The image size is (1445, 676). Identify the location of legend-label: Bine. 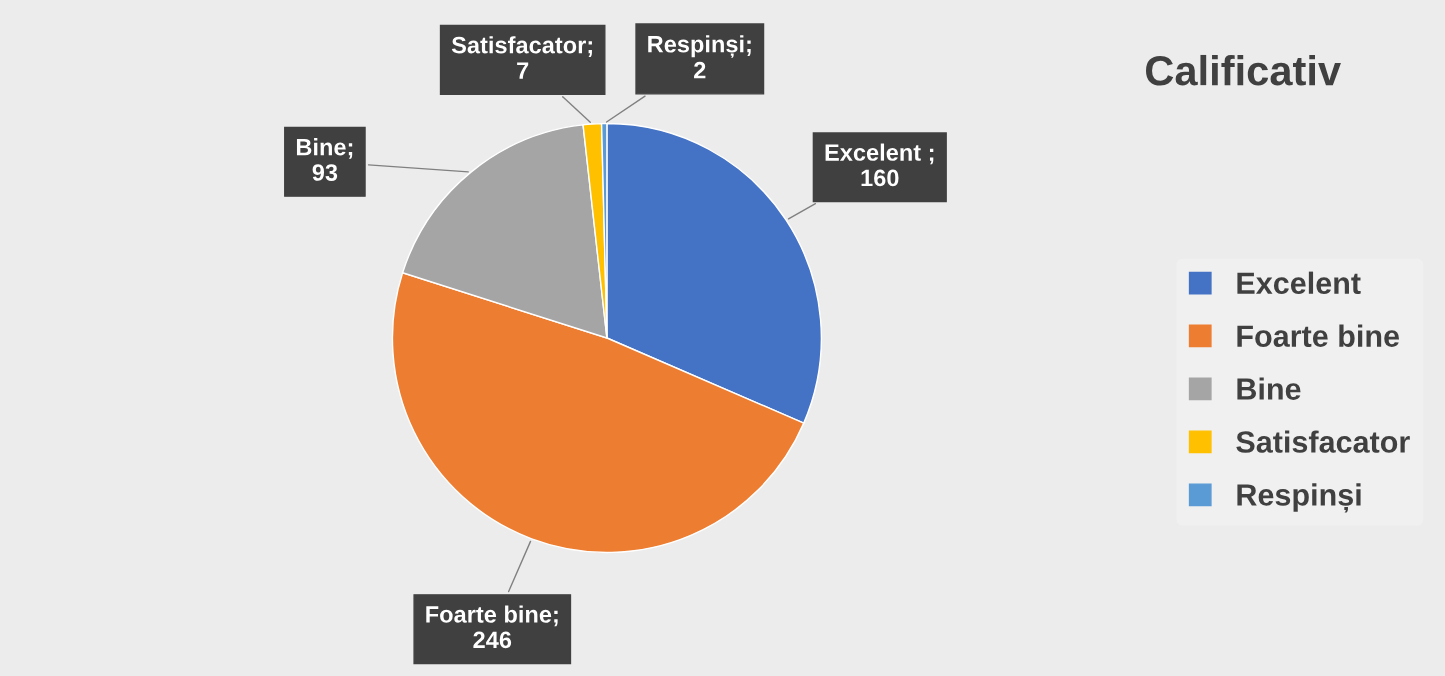
(1269, 388).